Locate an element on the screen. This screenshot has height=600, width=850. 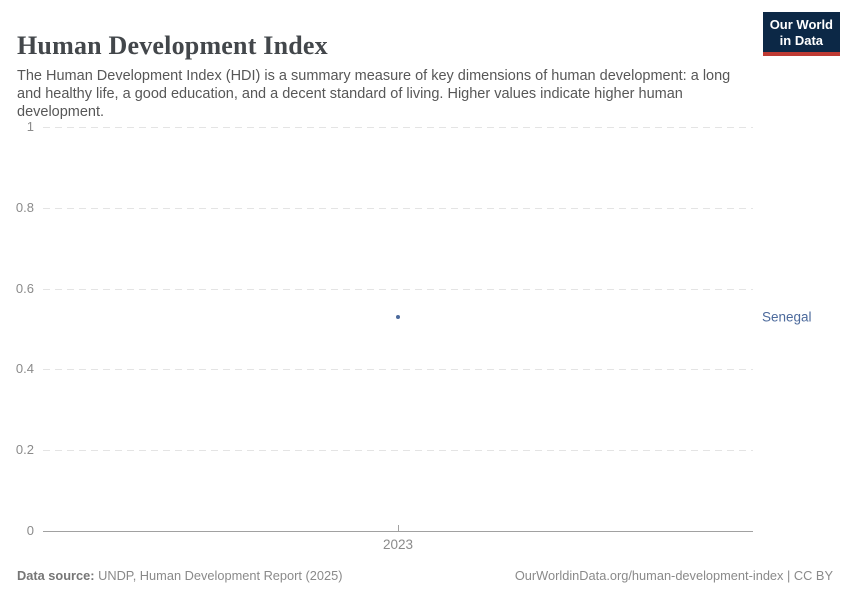
data-source-text: UNDP, Human Development Report (2025) is located at coordinates (218, 575).